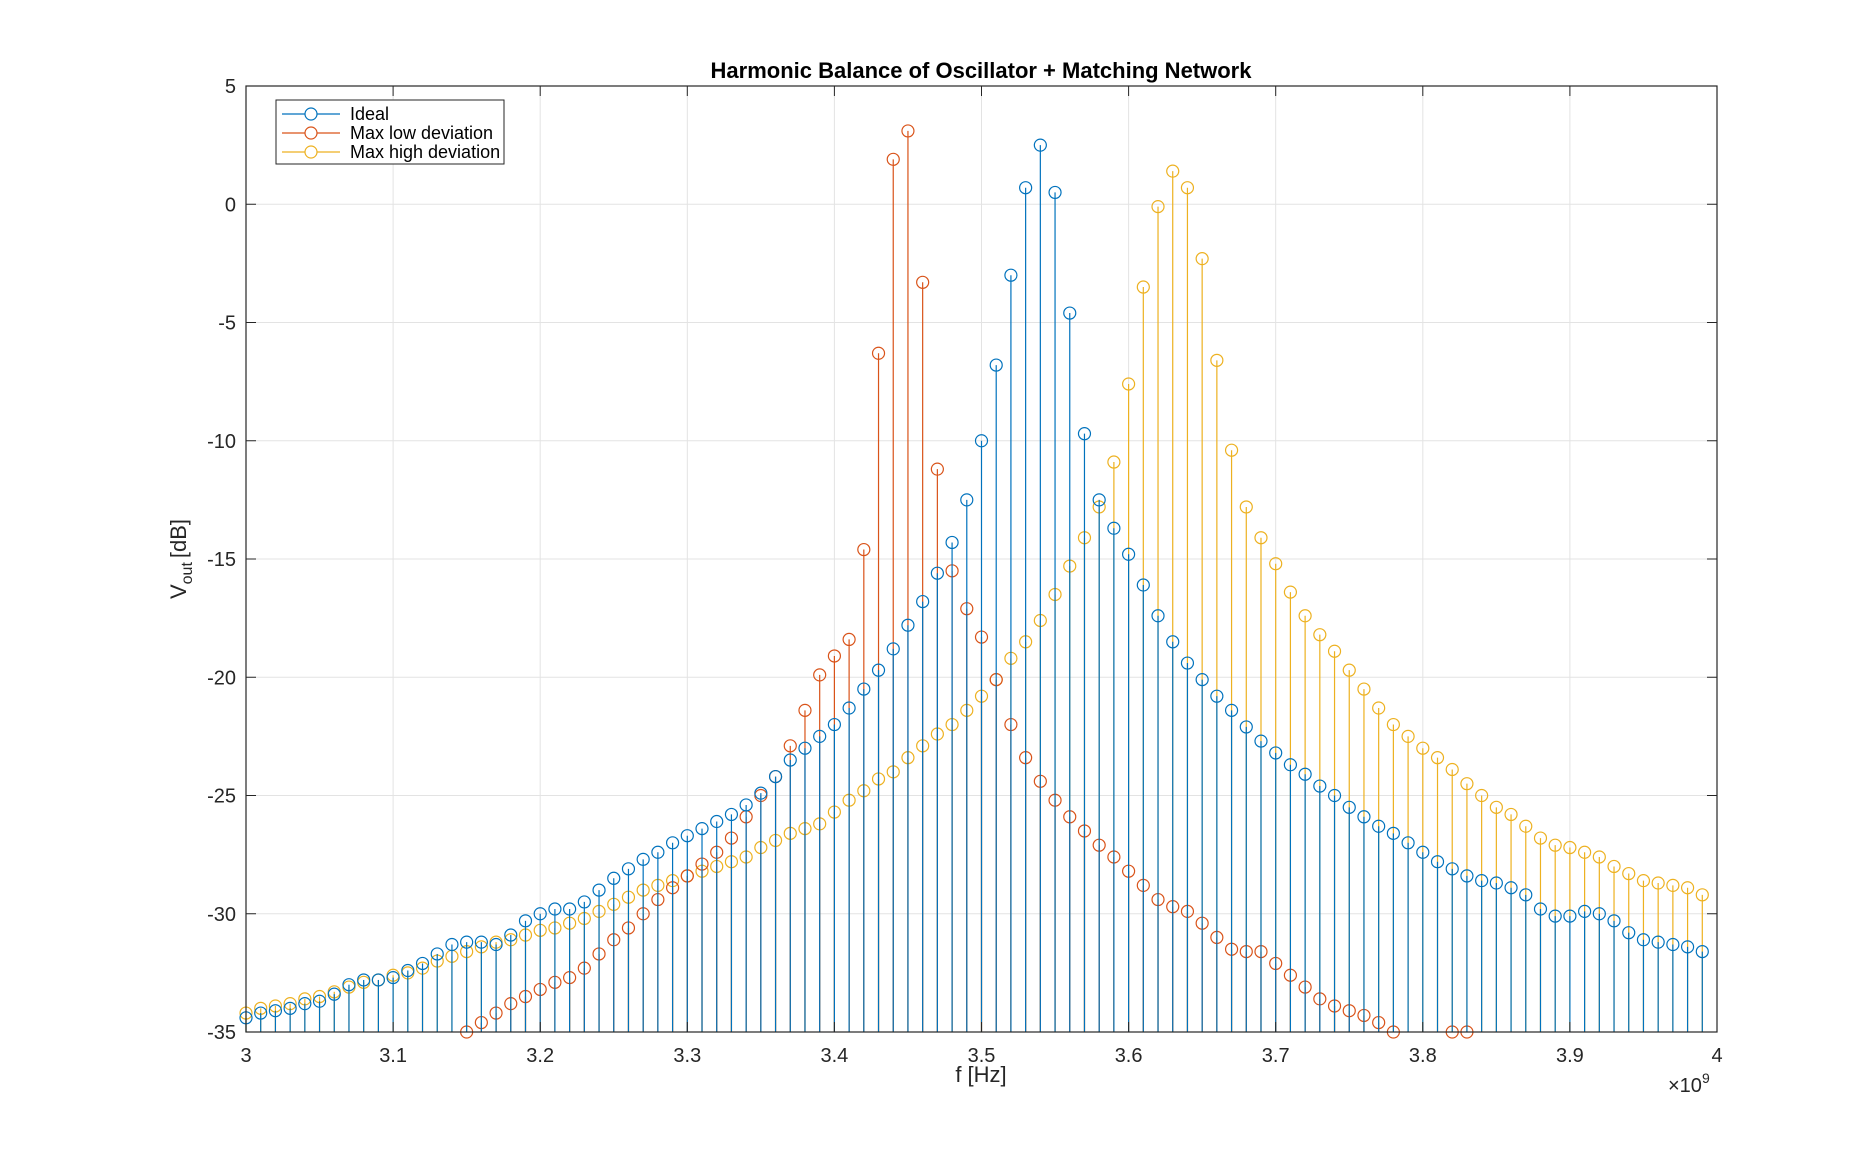 Image resolution: width=1875 pixels, height=1154 pixels. Describe the element at coordinates (980, 1074) in the screenshot. I see `x-axis-label: f [Hz]` at that location.